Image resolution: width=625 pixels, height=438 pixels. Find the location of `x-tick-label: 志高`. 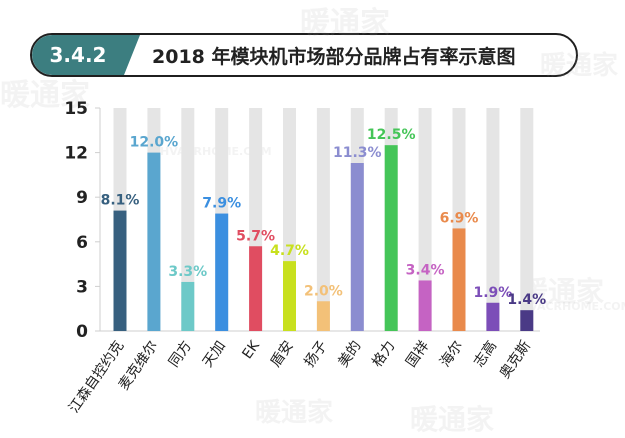

x-tick-label: 志高 is located at coordinates (485, 354).